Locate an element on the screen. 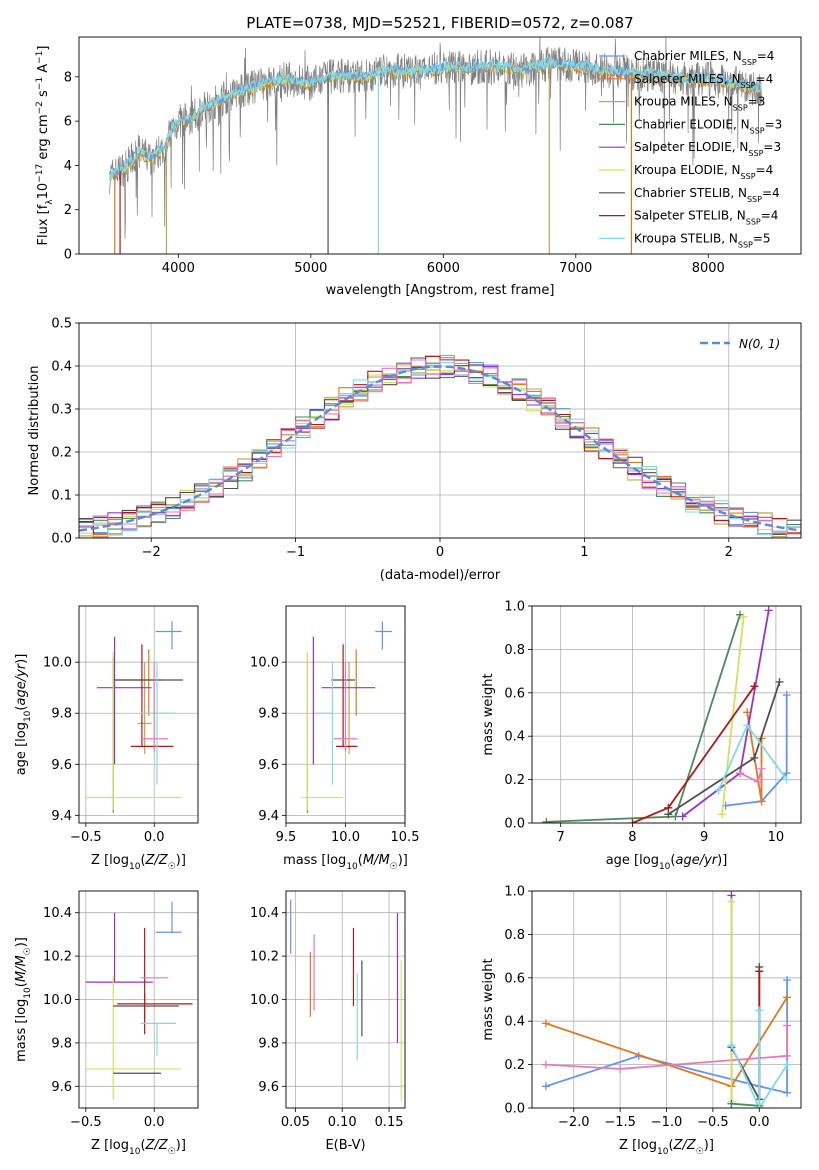  legend-label-suffix: =4 is located at coordinates (771, 193).